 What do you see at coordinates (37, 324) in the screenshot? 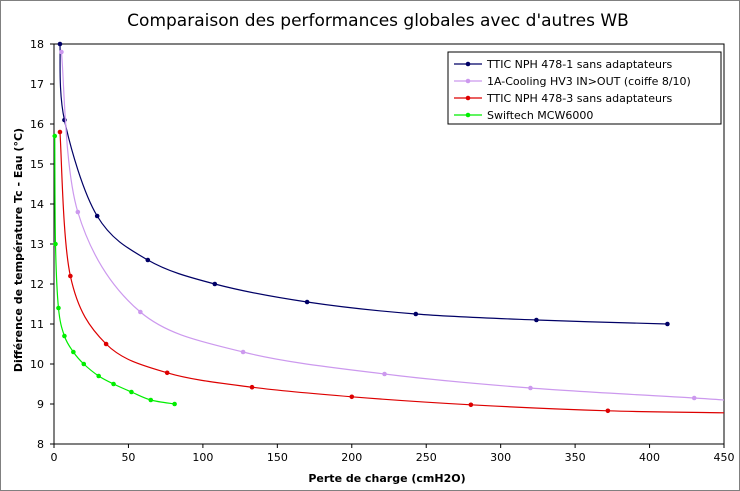
I see `y-tick-label: 11` at bounding box center [37, 324].